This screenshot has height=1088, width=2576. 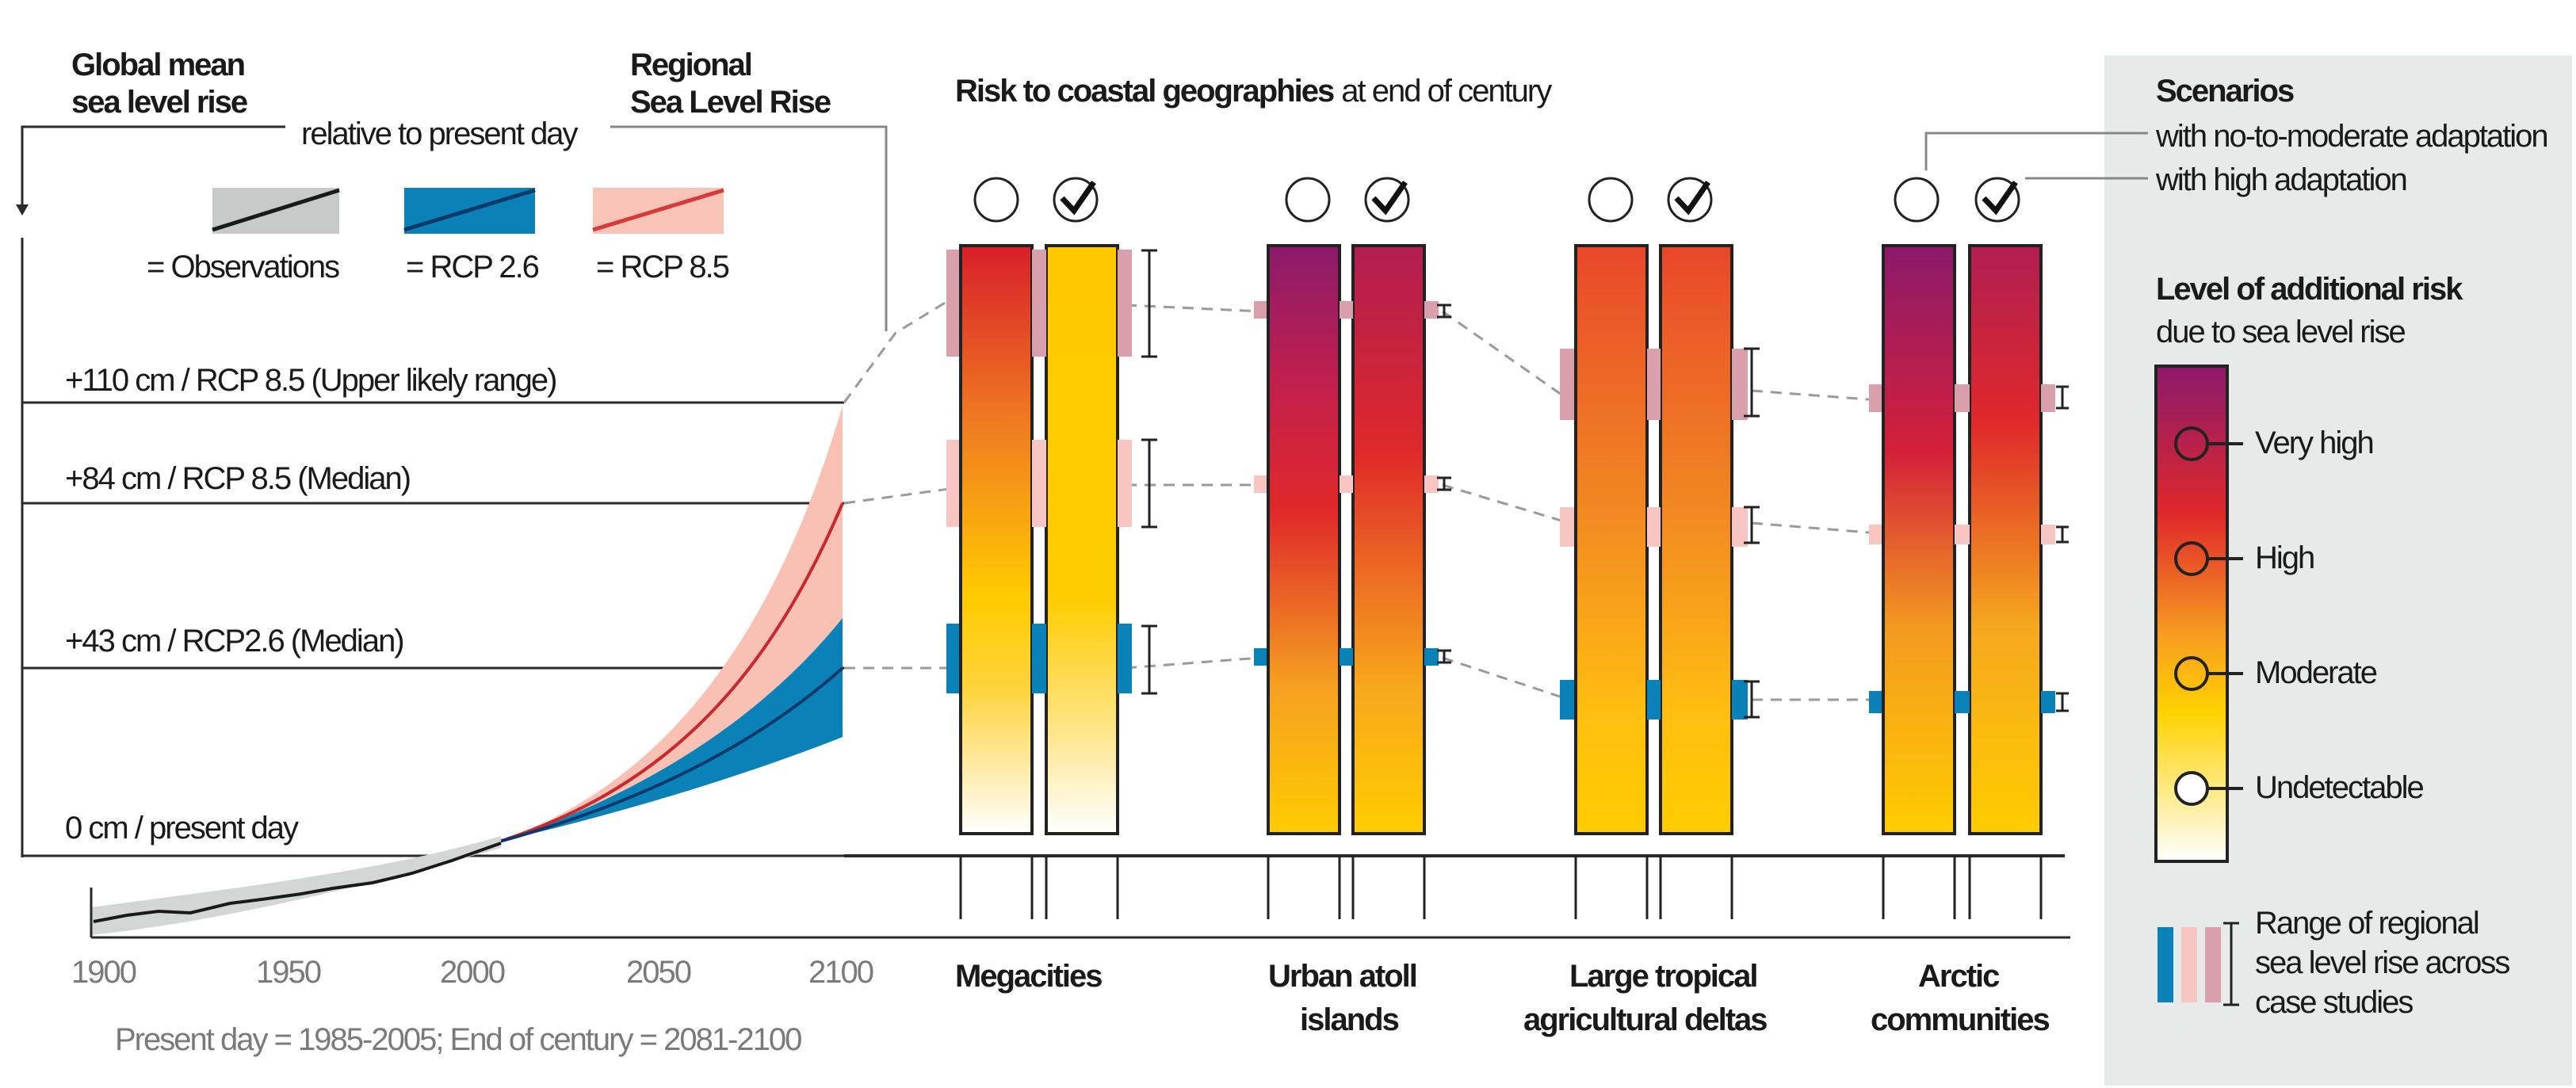 What do you see at coordinates (2165, 964) in the screenshot?
I see `range-swatch-rcp26` at bounding box center [2165, 964].